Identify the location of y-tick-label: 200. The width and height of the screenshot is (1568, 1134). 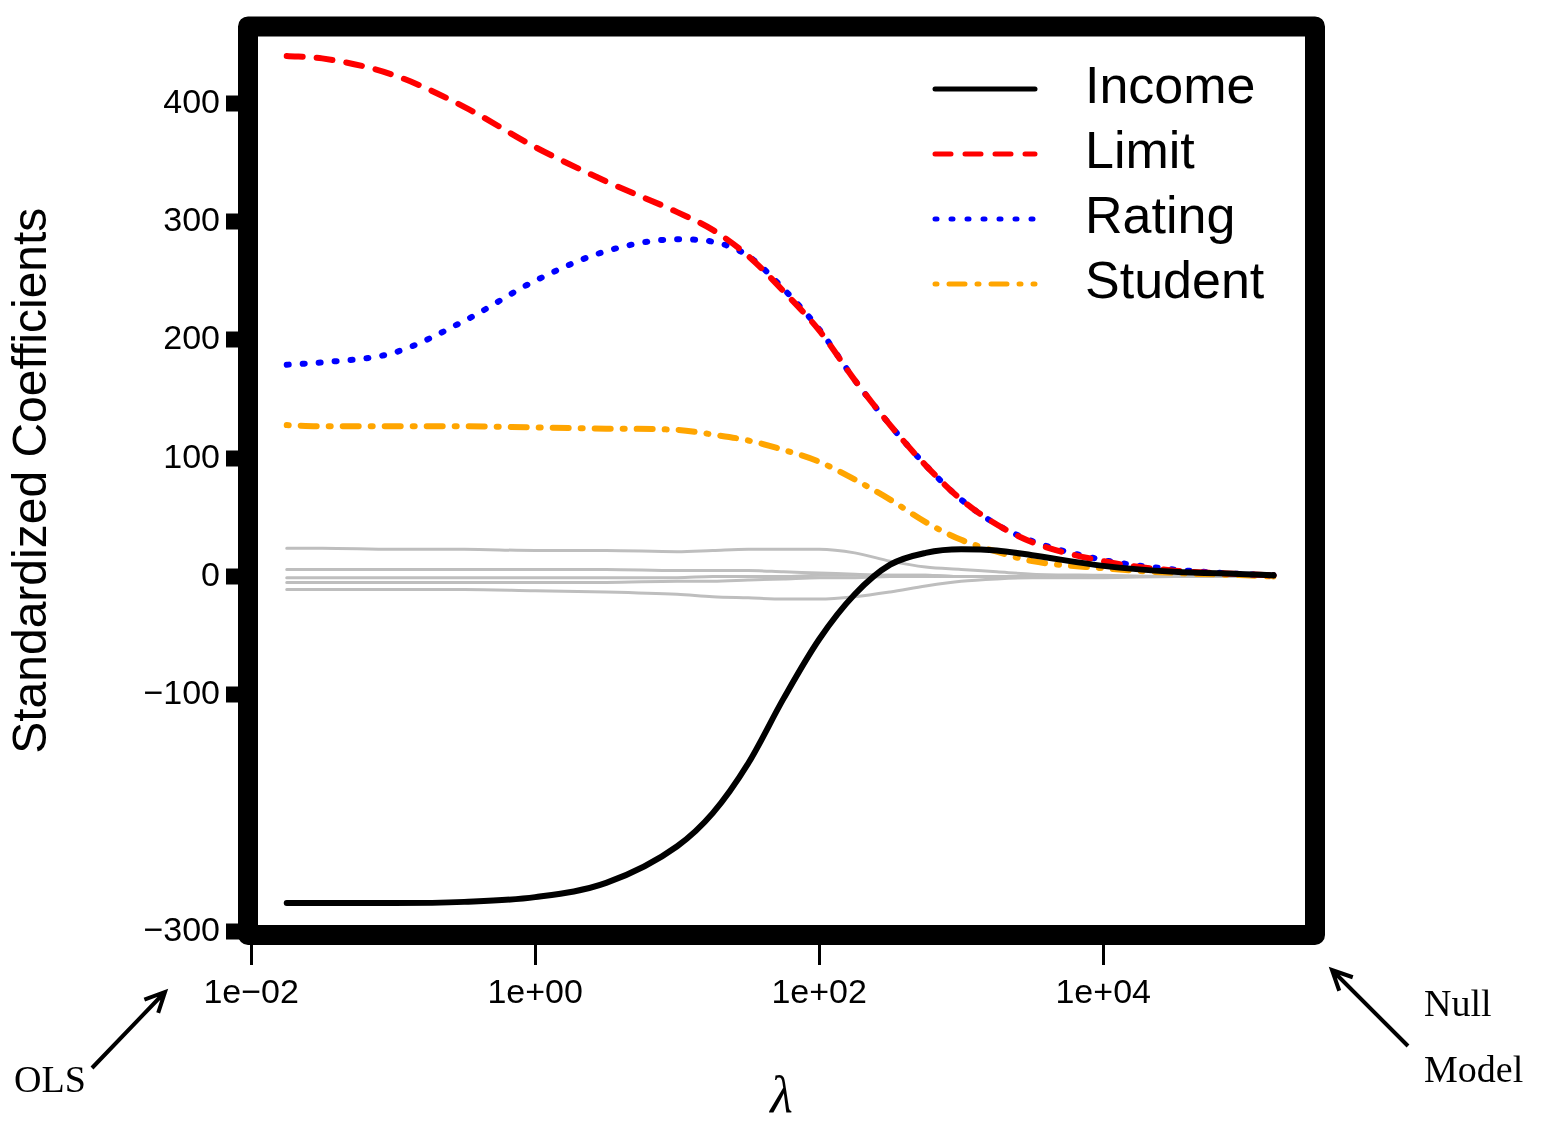
(191, 337).